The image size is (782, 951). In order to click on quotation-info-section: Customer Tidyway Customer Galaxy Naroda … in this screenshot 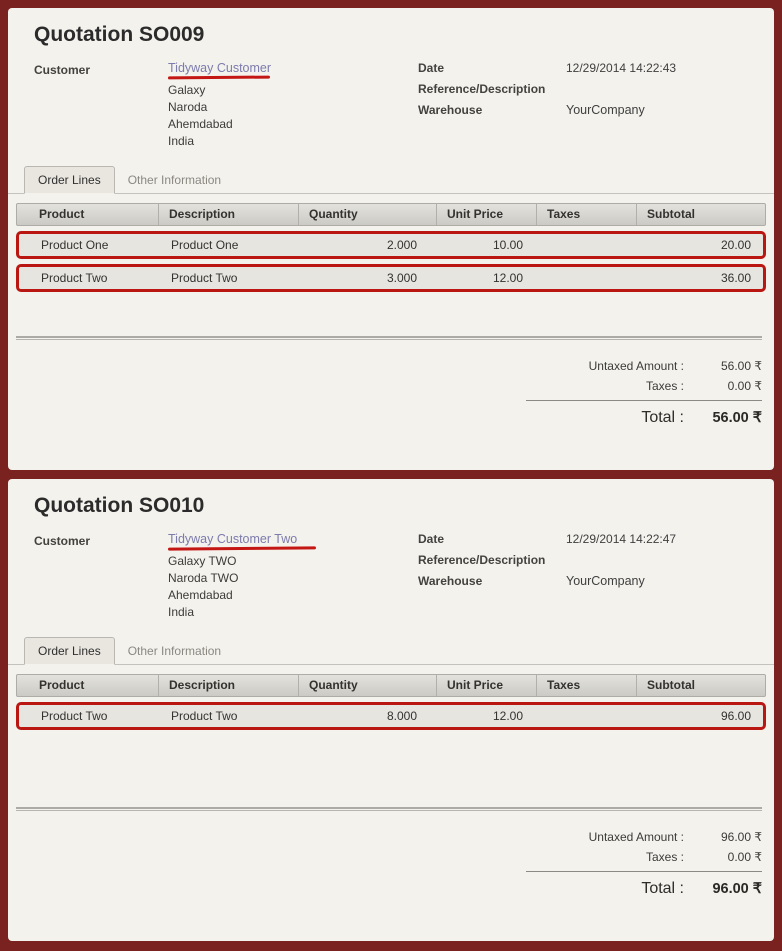, I will do `click(391, 102)`.